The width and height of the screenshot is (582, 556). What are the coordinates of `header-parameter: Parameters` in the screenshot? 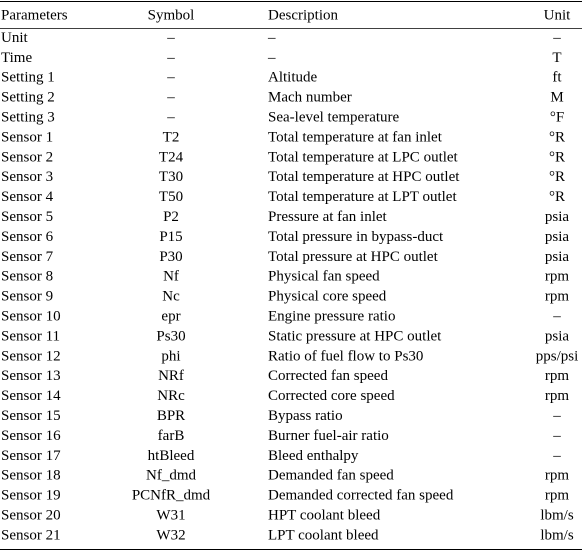 It's located at (34, 15).